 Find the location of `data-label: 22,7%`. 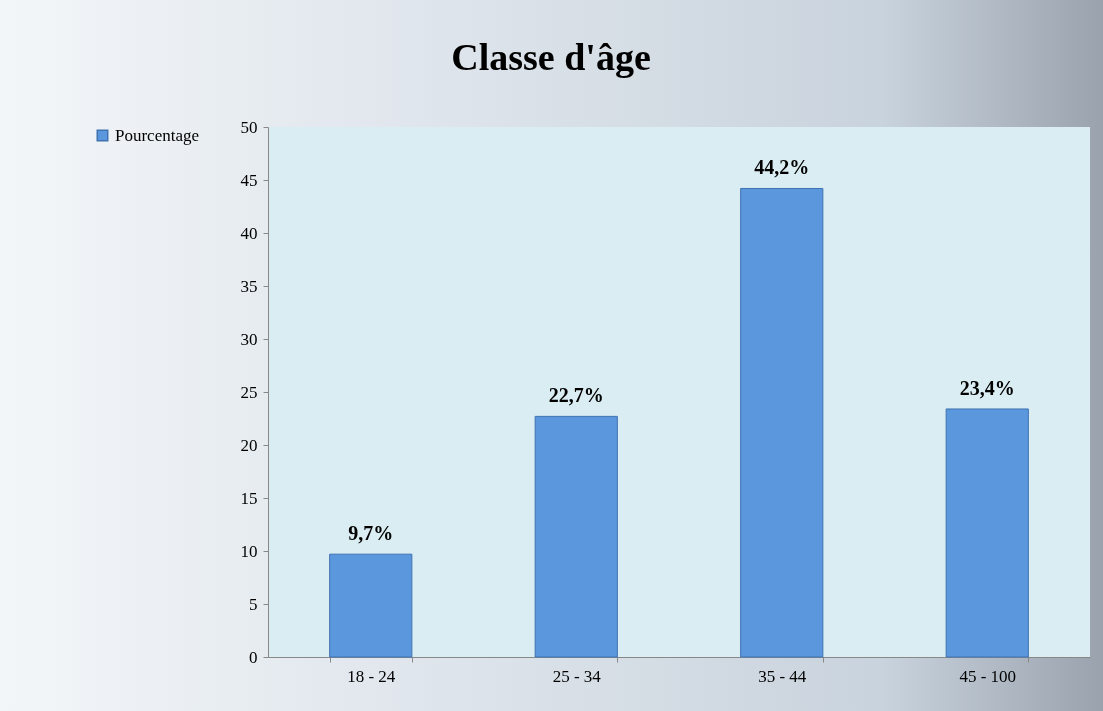

data-label: 22,7% is located at coordinates (576, 395).